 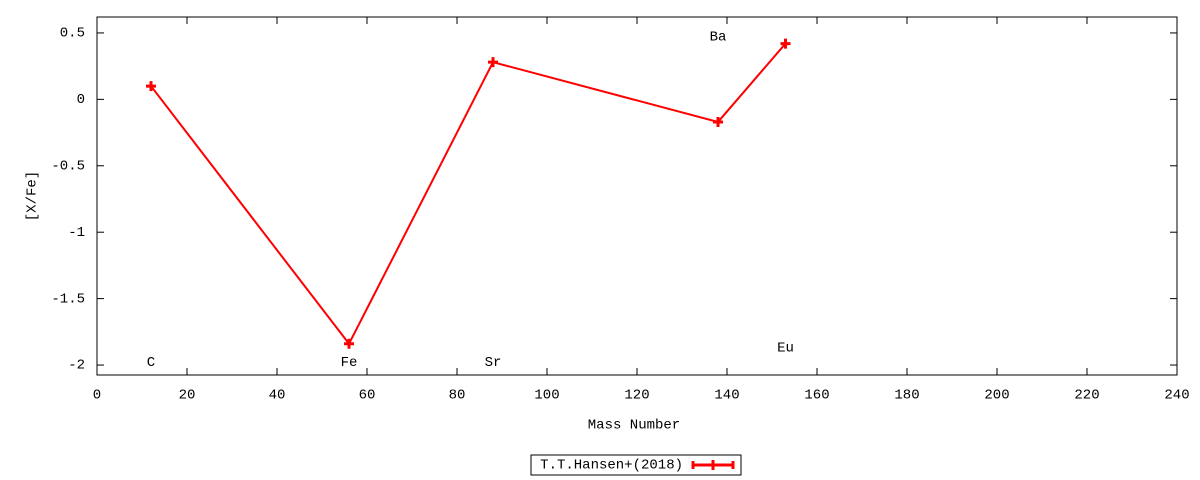 What do you see at coordinates (718, 38) in the screenshot?
I see `annotation: Ba` at bounding box center [718, 38].